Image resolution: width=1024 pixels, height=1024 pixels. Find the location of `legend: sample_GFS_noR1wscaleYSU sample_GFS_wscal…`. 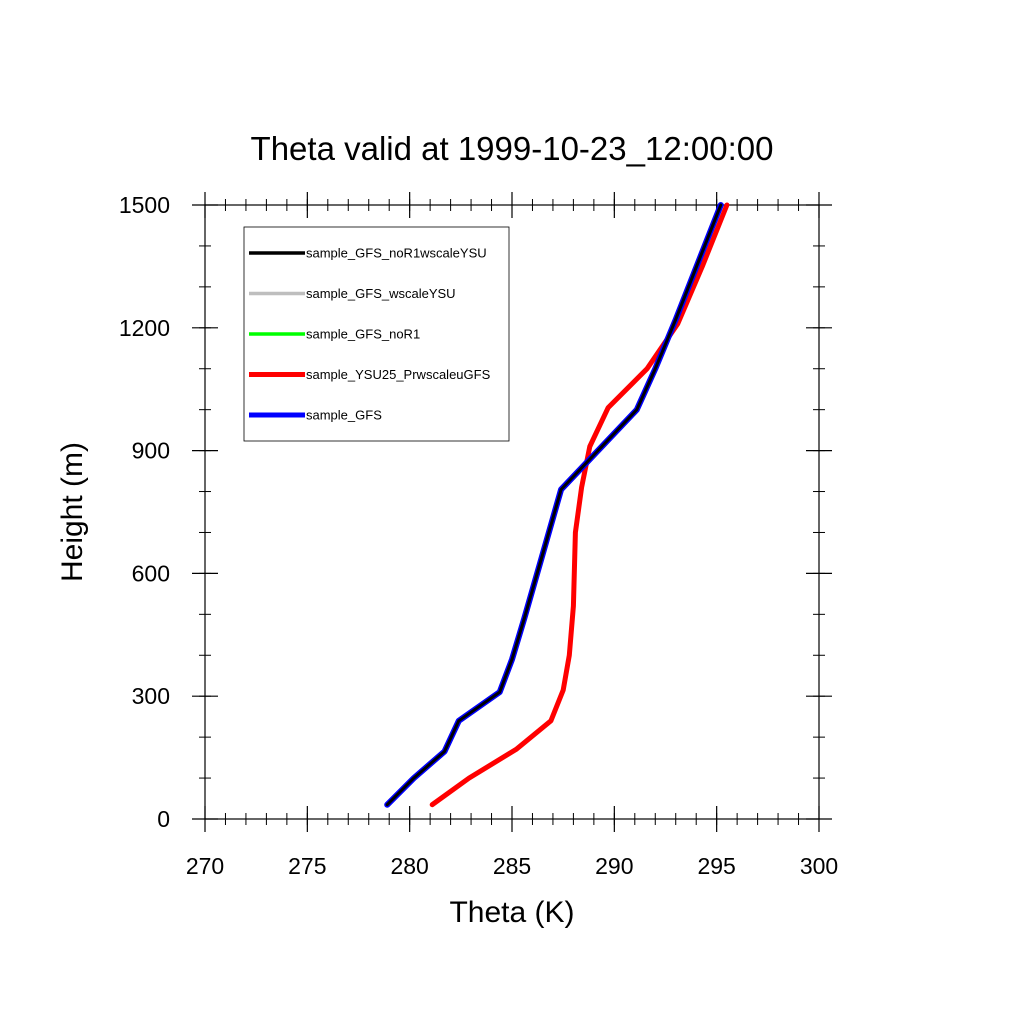

legend: sample_GFS_noR1wscaleYSU sample_GFS_wscal… is located at coordinates (376, 334).